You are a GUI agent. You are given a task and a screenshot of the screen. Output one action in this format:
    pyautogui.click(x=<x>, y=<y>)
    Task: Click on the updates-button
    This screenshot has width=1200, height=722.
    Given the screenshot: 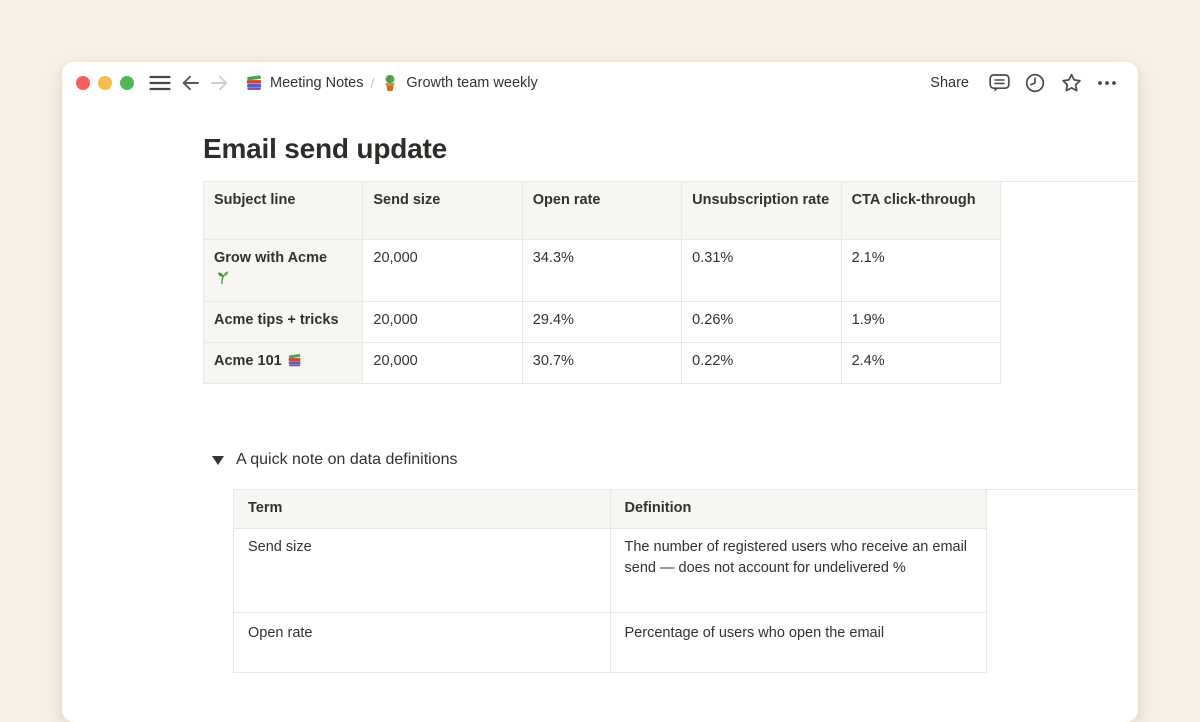 What is the action you would take?
    pyautogui.click(x=1035, y=83)
    